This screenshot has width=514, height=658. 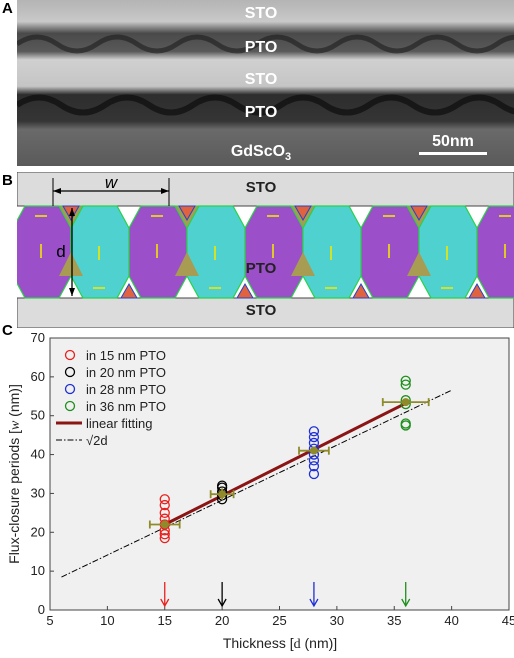 What do you see at coordinates (453, 153) in the screenshot?
I see `scale-bar` at bounding box center [453, 153].